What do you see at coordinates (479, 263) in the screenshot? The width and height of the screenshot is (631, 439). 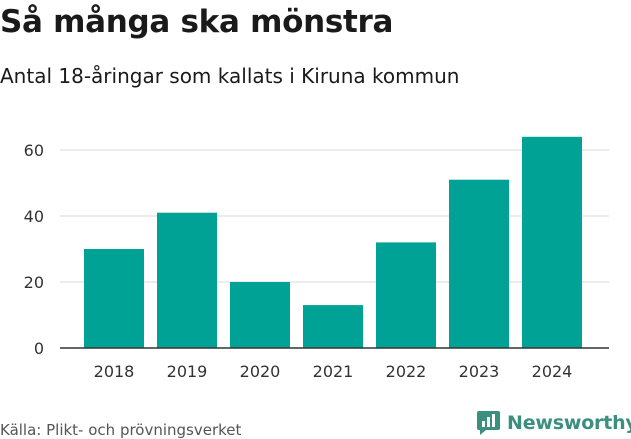 I see `bar-2023` at bounding box center [479, 263].